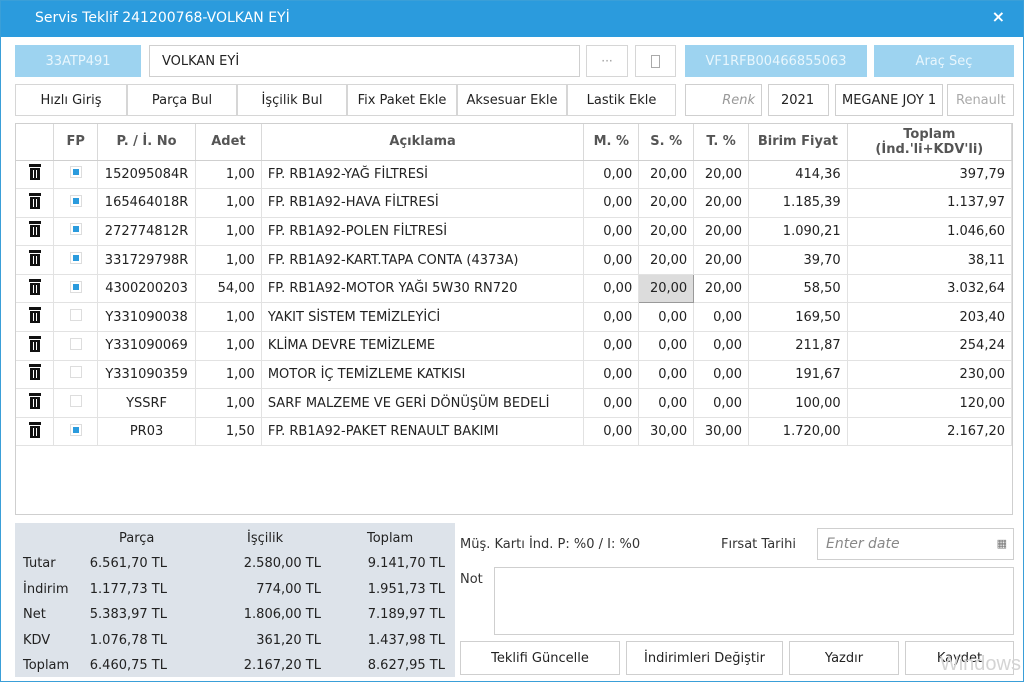 The image size is (1024, 682). Describe the element at coordinates (423, 175) in the screenshot. I see `description-cell: FP. RB1A92-YAĞ FİLTRESİ` at that location.